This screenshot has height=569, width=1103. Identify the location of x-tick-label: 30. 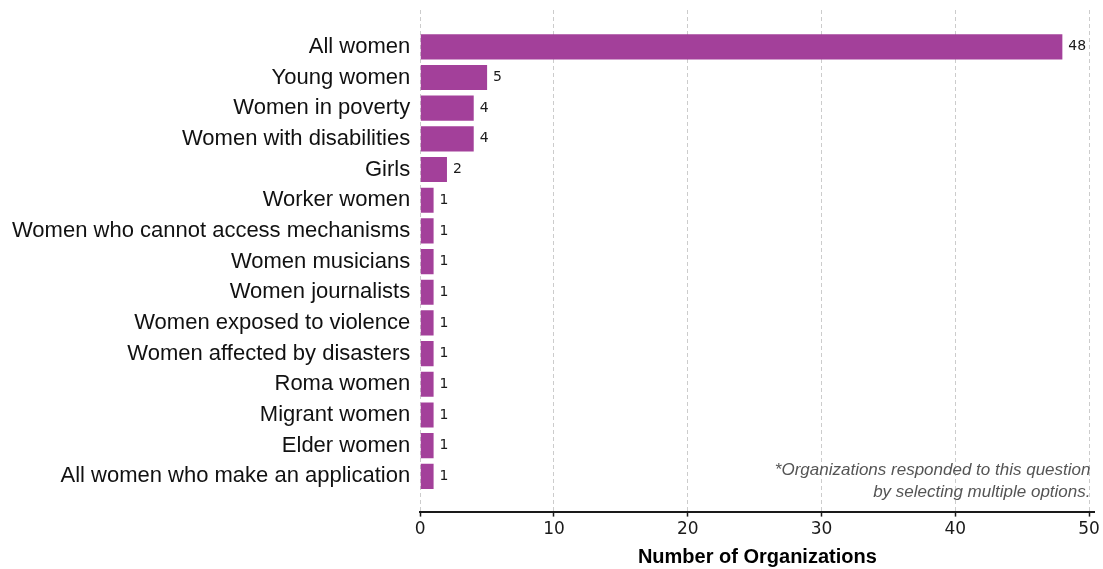
(821, 528).